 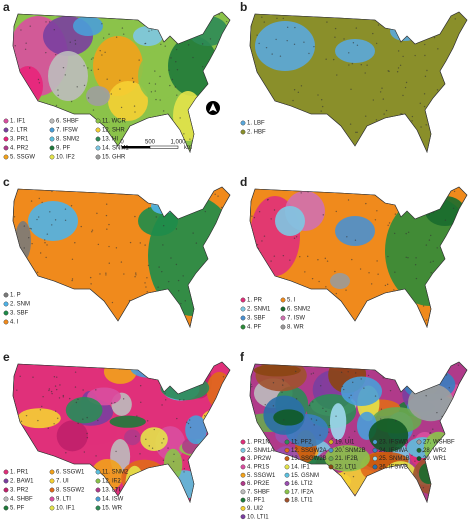 What do you see at coordinates (295, 328) in the screenshot?
I see `legend-label: 8. WR` at bounding box center [295, 328].